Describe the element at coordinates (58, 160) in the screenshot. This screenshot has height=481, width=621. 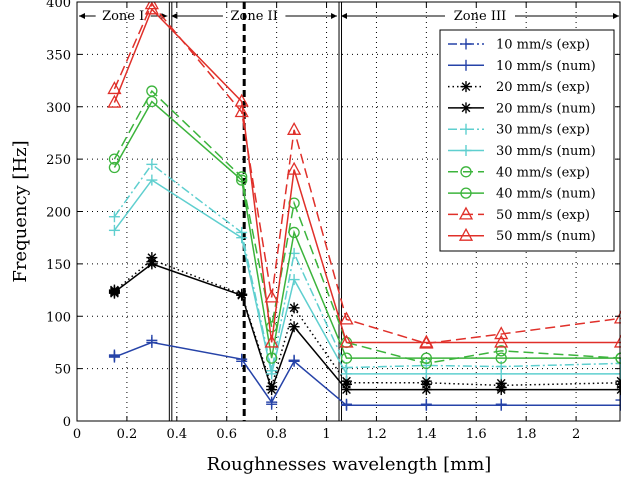
I see `y-tick-label: 250` at that location.